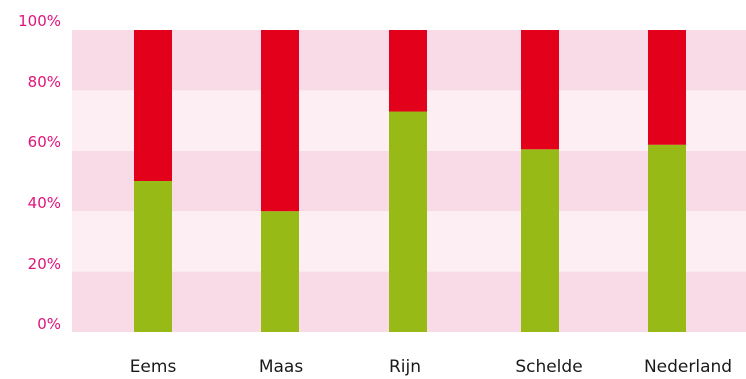 Image resolution: width=746 pixels, height=379 pixels. I want to click on bar-segment-rijn-red, so click(408, 71).